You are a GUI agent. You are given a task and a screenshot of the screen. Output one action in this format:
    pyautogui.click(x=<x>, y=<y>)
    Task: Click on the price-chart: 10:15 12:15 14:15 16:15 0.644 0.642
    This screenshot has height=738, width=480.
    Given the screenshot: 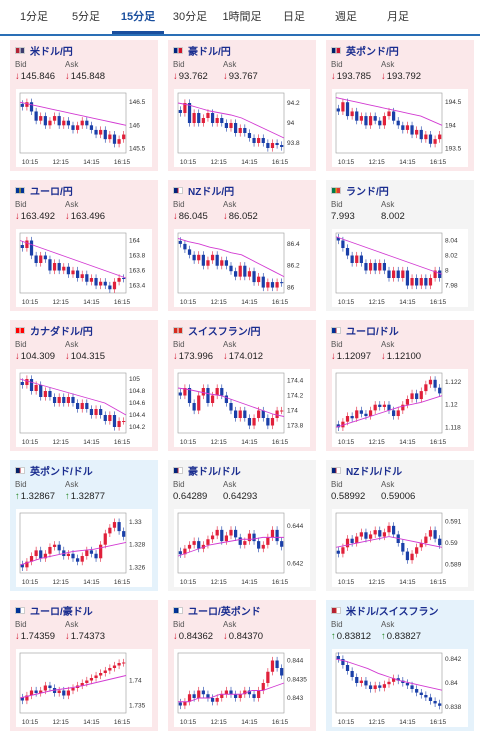 What is the action you would take?
    pyautogui.click(x=242, y=548)
    